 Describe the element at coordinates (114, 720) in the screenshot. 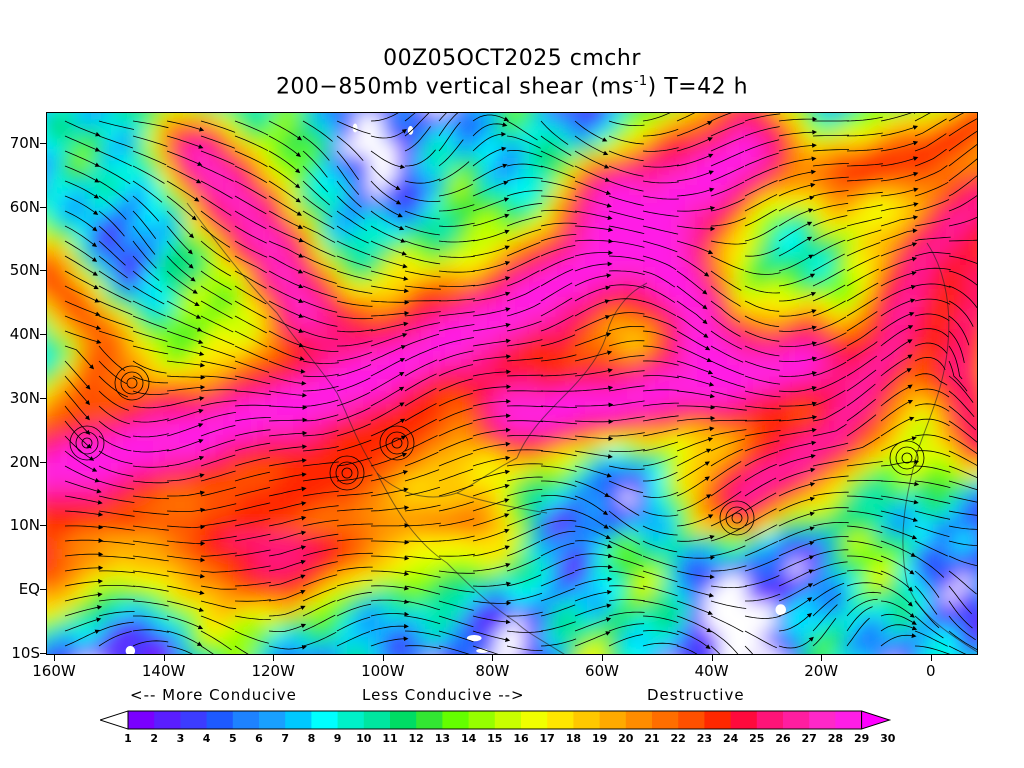

I see `colorbar-min-arrow` at that location.